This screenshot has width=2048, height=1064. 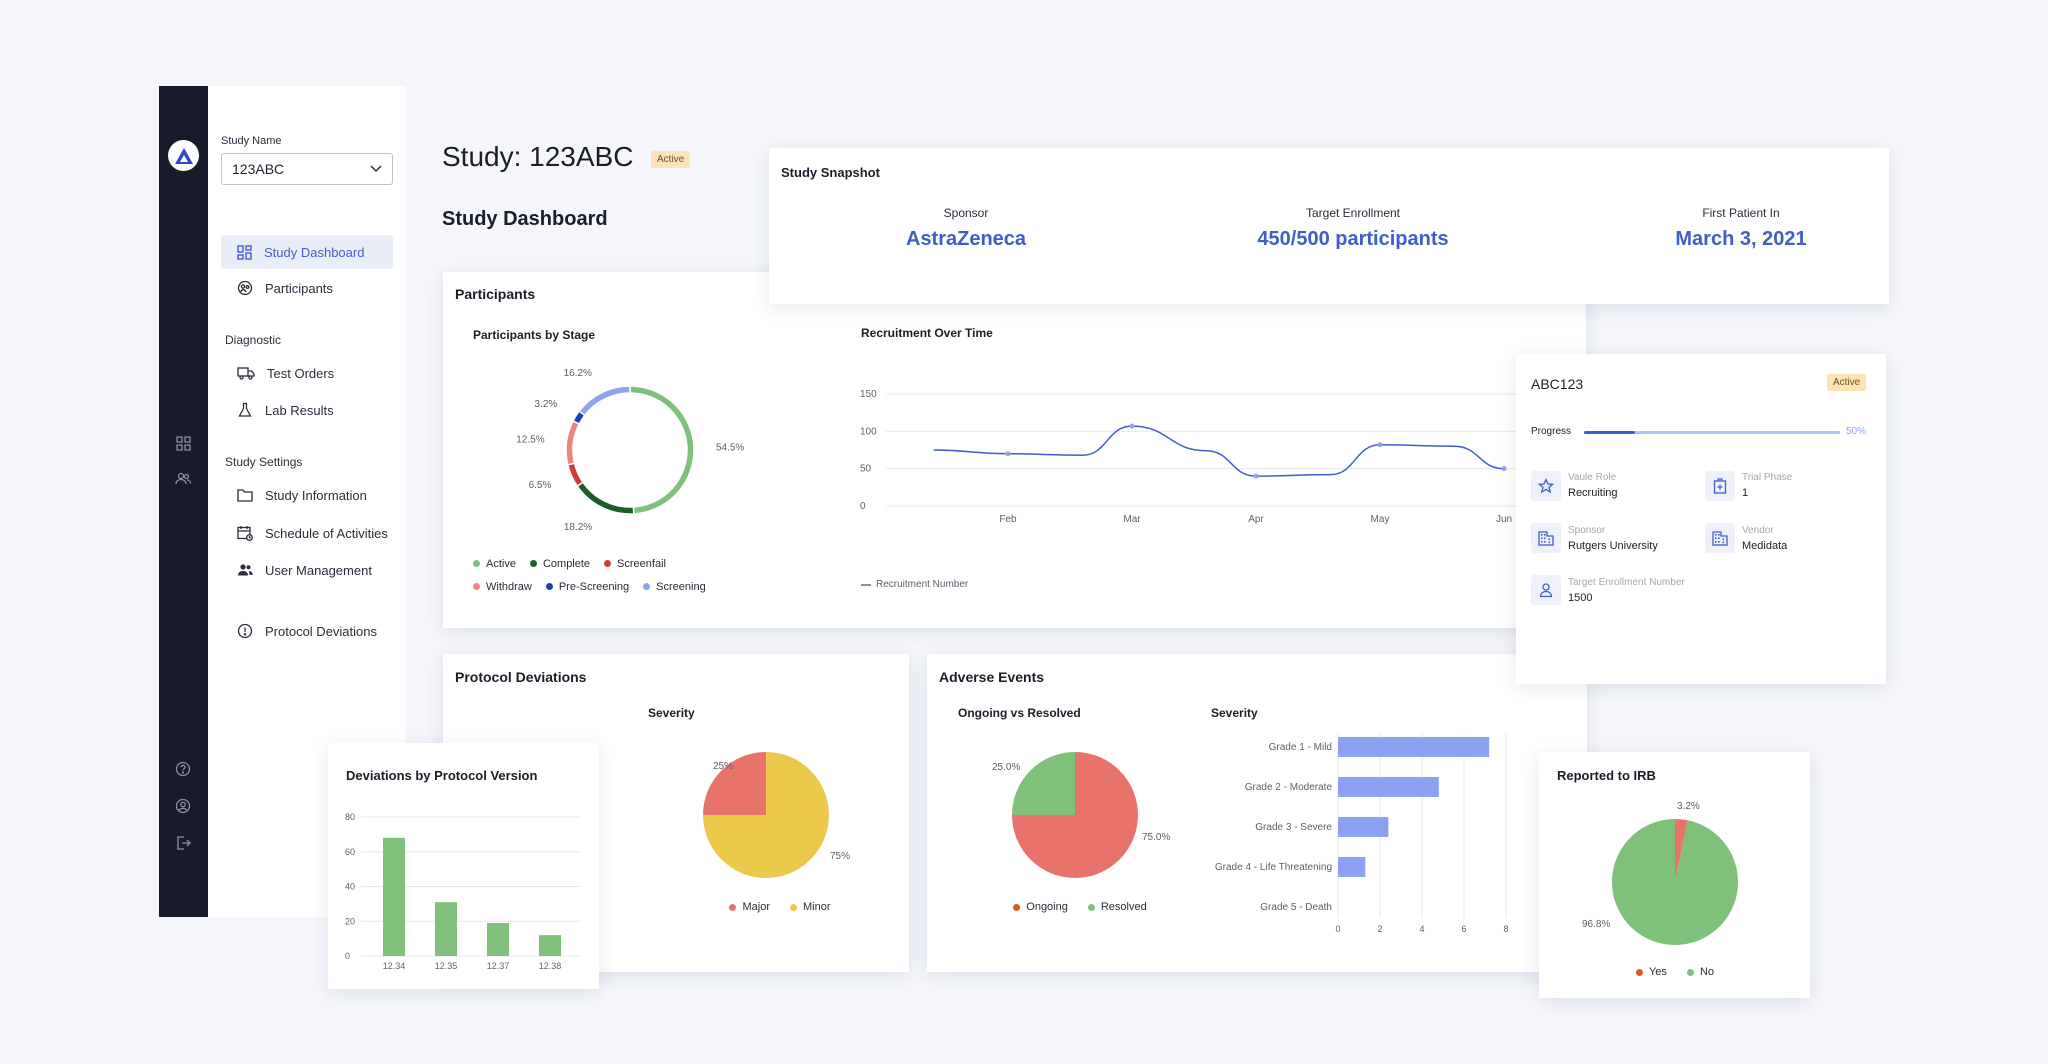 What do you see at coordinates (1765, 546) in the screenshot?
I see `field-value: Medidata` at bounding box center [1765, 546].